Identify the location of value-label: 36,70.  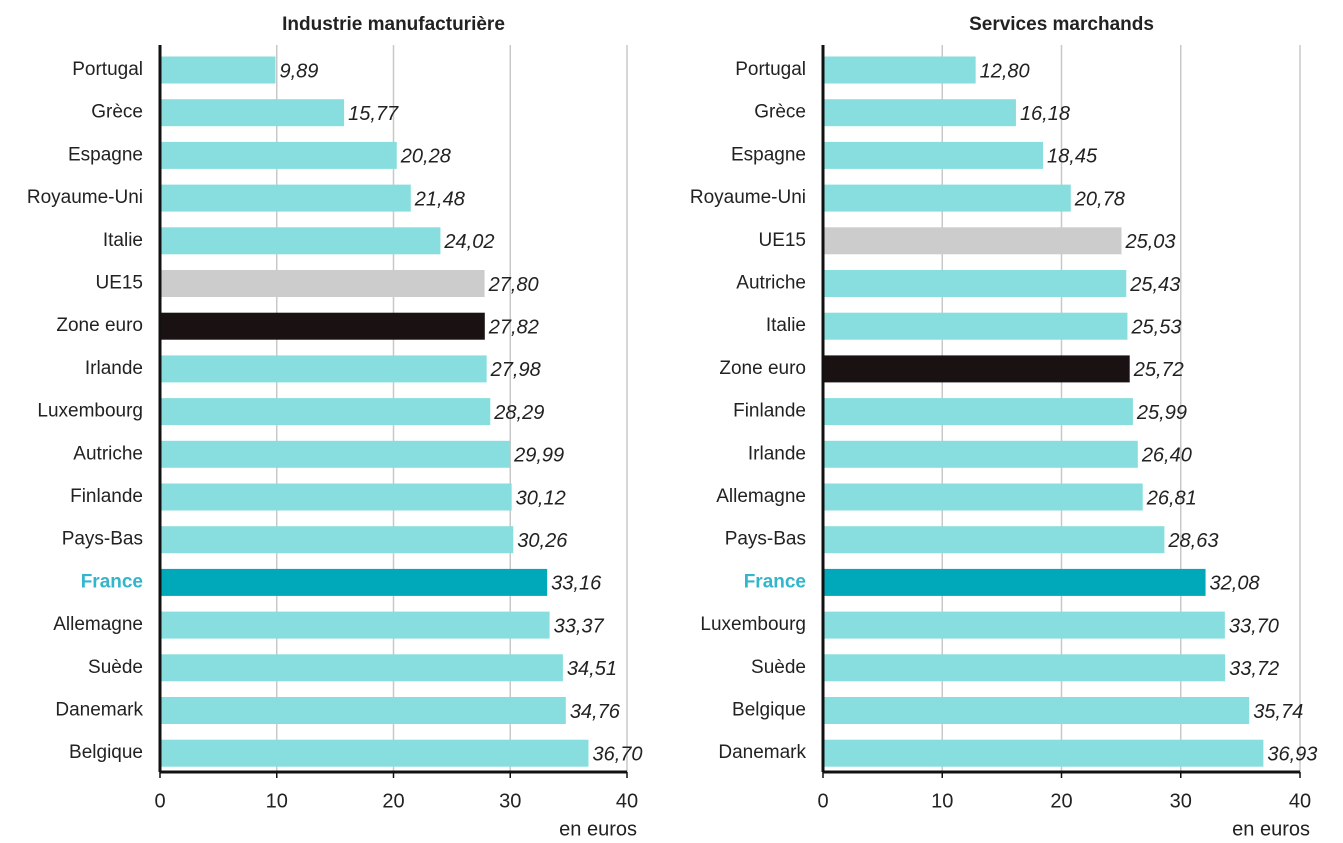
(617, 754).